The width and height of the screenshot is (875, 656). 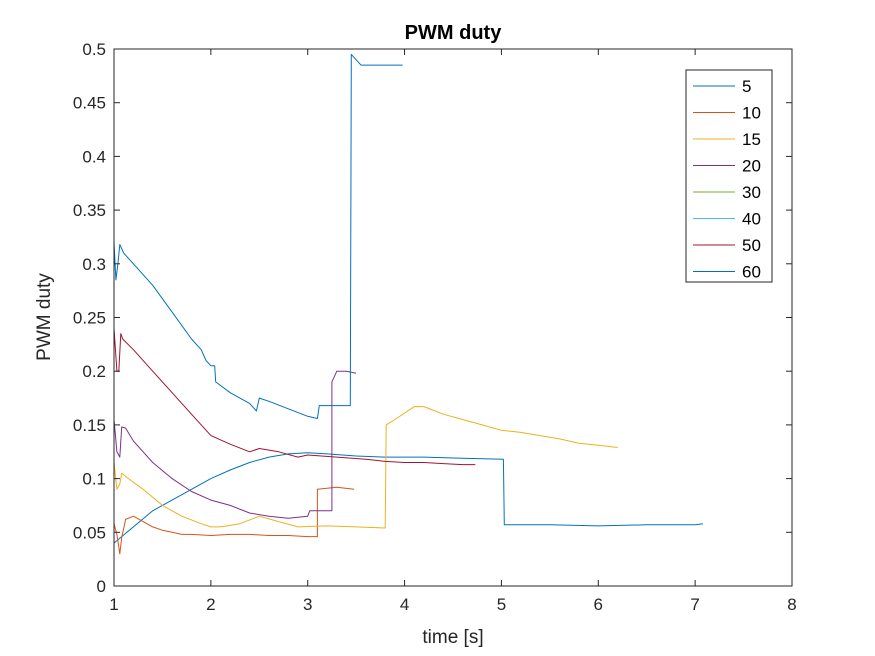 What do you see at coordinates (751, 192) in the screenshot?
I see `legend-label-30: 30` at bounding box center [751, 192].